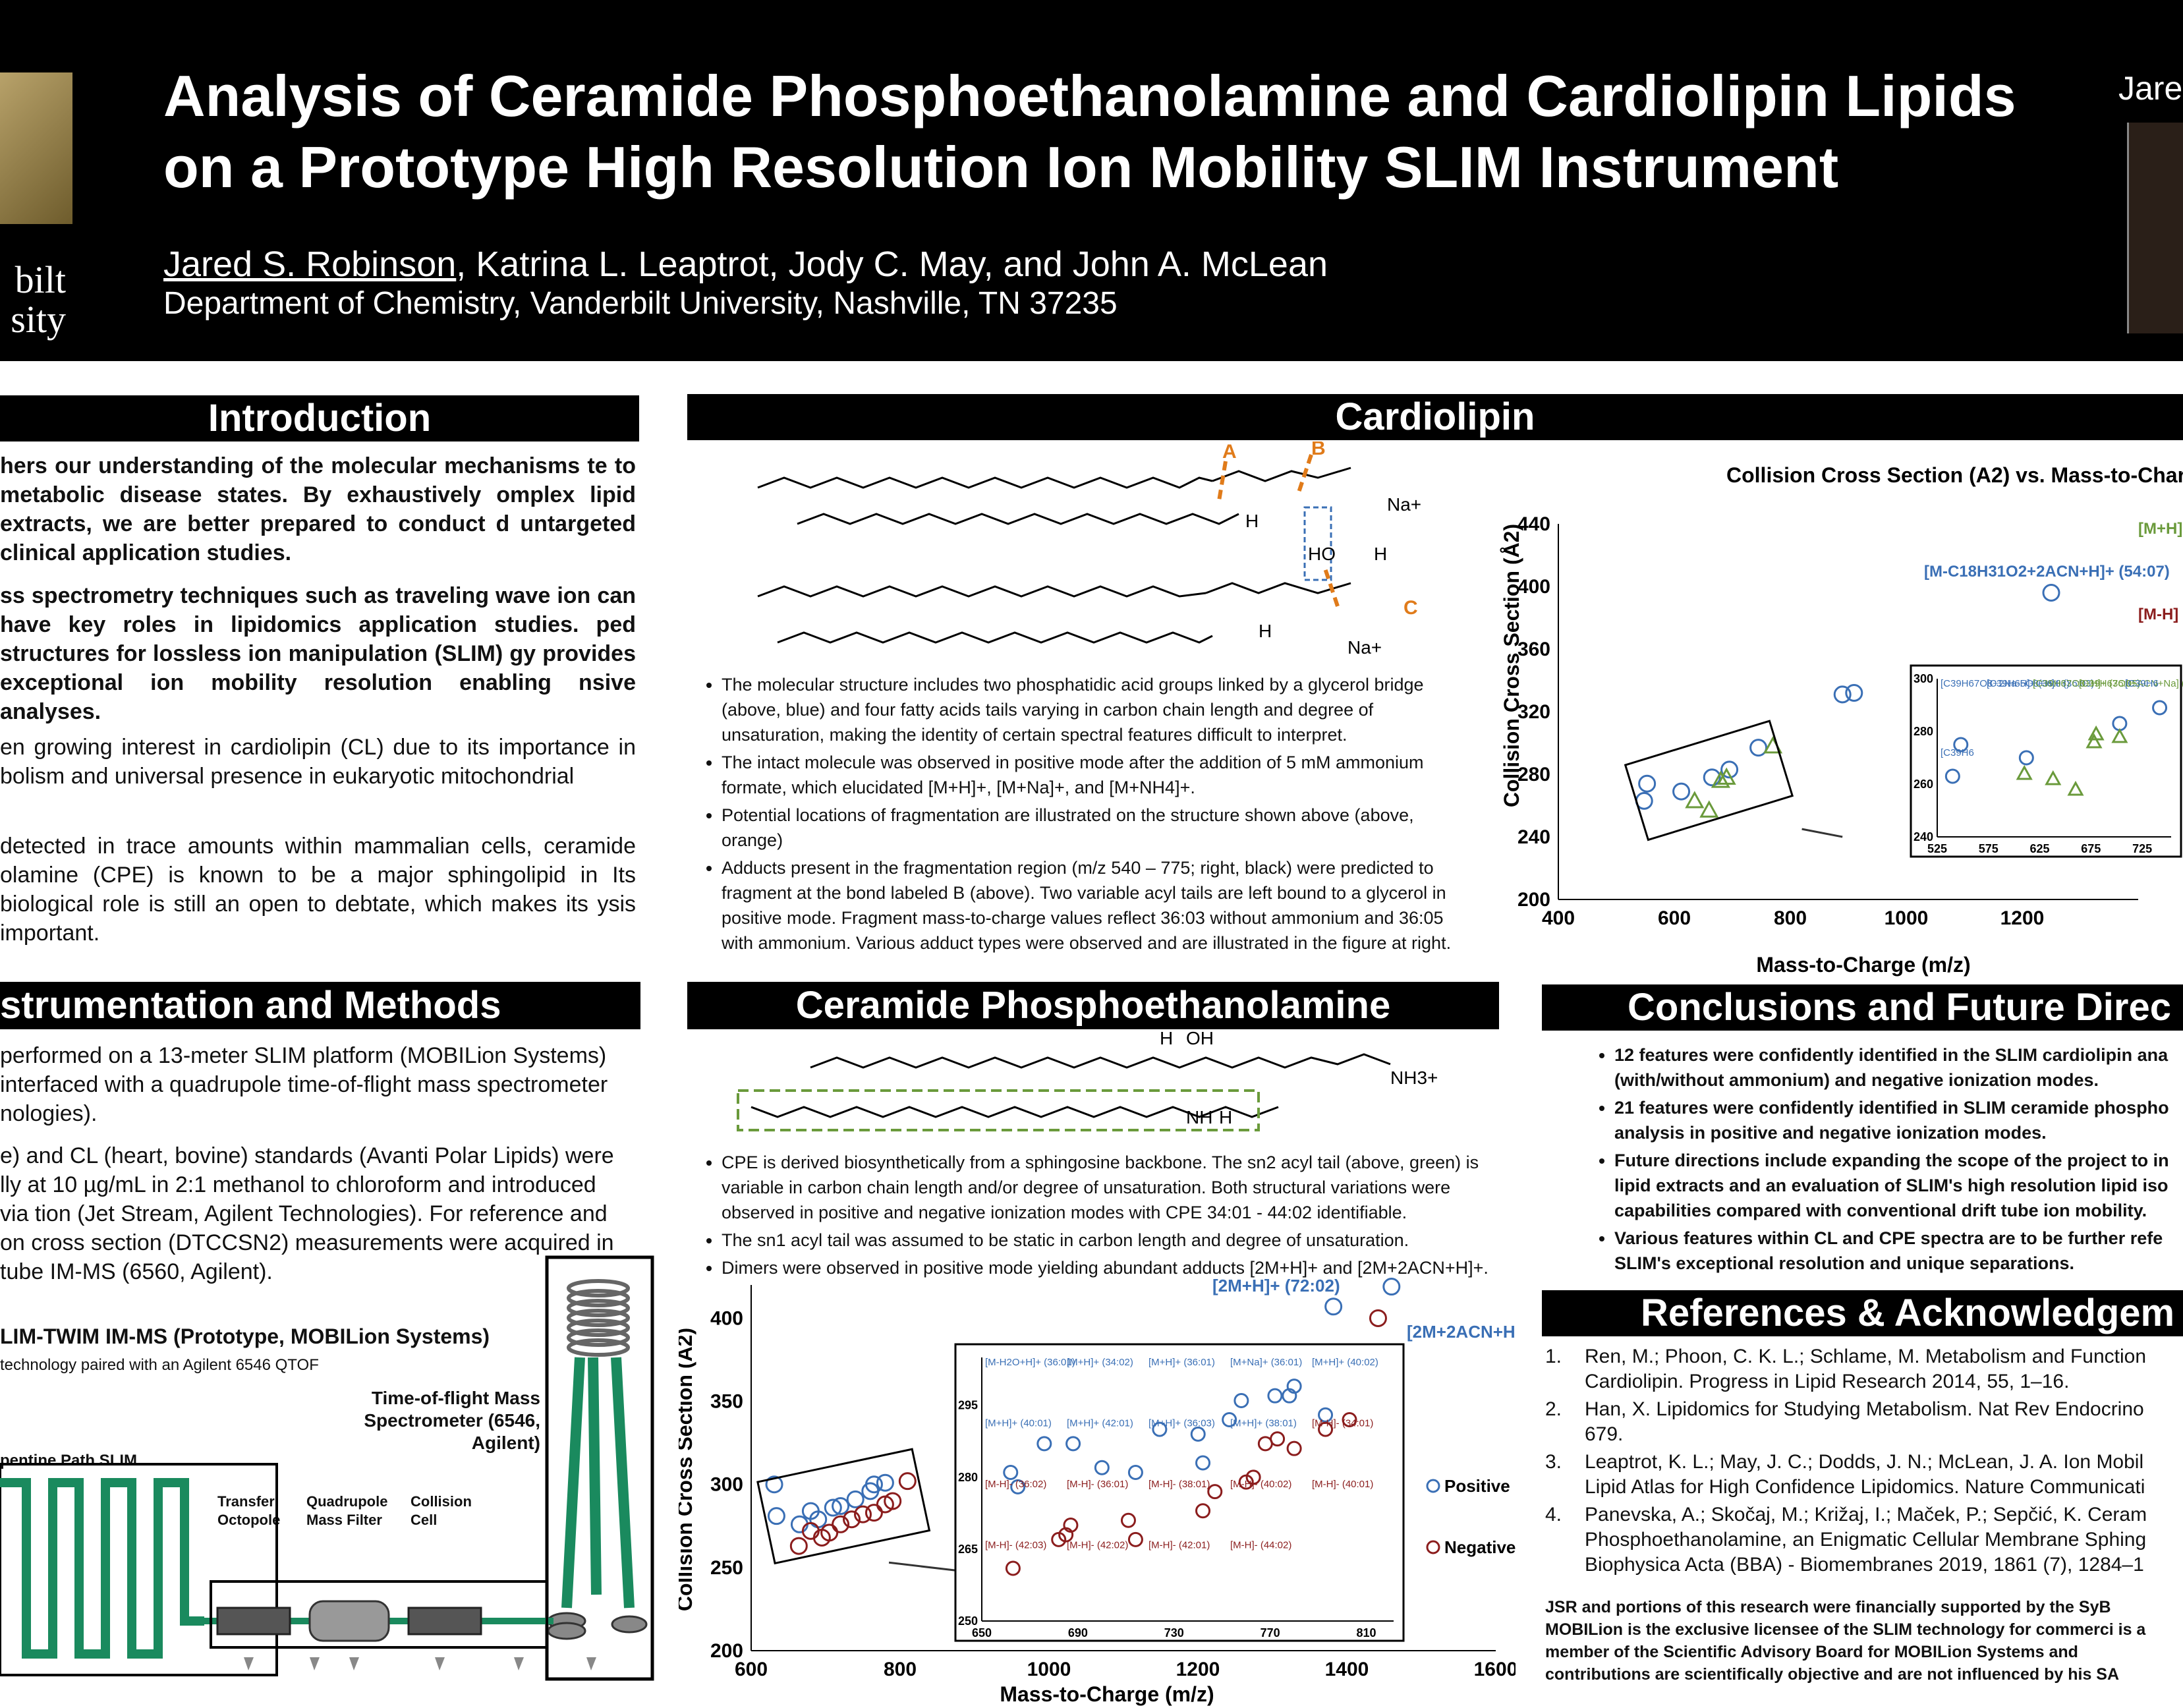 The height and width of the screenshot is (1708, 2183). What do you see at coordinates (1087, 1079) in the screenshot?
I see `cpe-structure: H OH NH H NH3+` at bounding box center [1087, 1079].